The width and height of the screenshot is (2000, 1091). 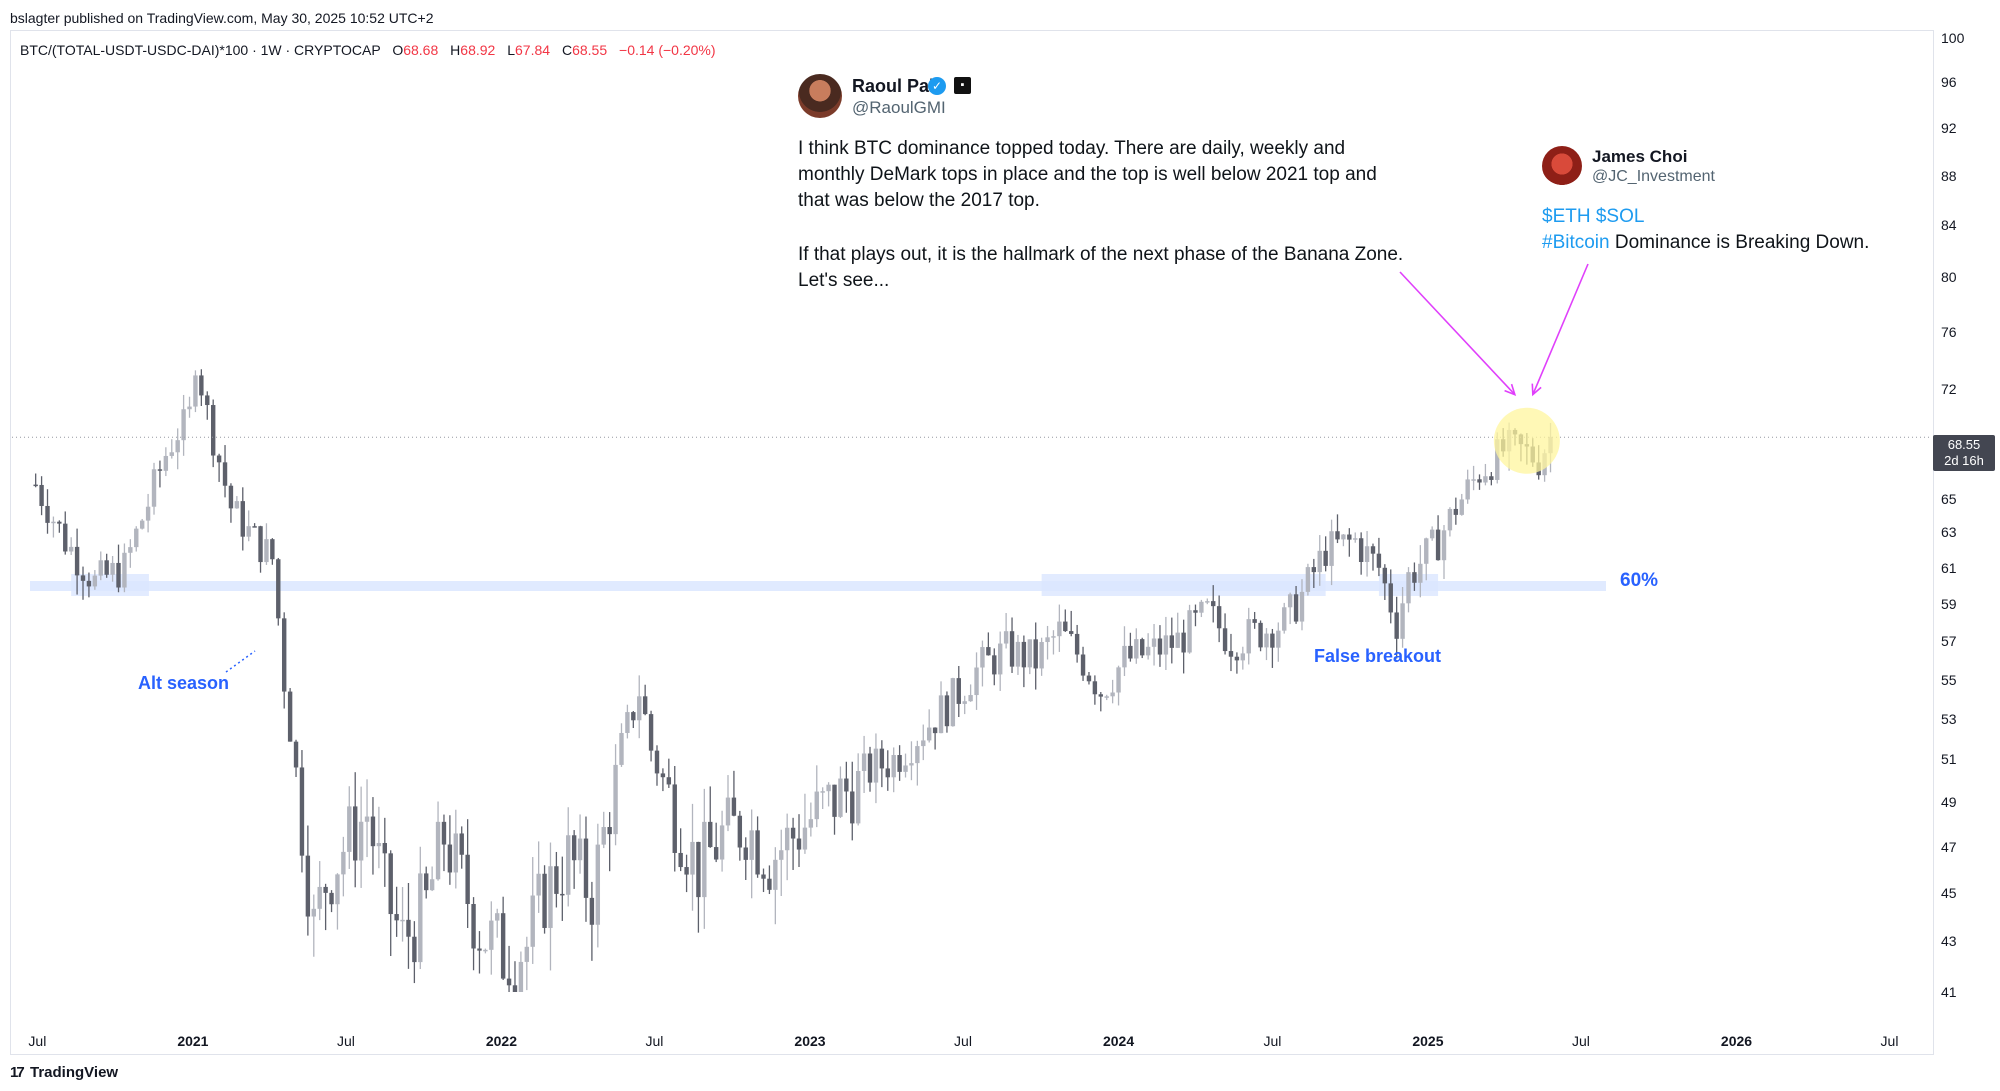 What do you see at coordinates (1428, 1041) in the screenshot?
I see `x-tick-label: 2025` at bounding box center [1428, 1041].